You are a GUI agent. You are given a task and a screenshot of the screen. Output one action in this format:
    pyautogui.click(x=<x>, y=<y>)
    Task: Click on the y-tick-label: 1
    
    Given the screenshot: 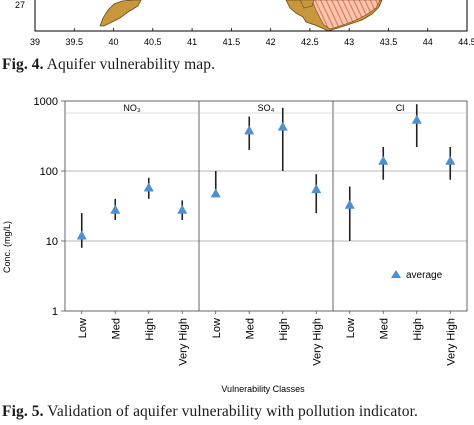 What is the action you would take?
    pyautogui.click(x=55, y=312)
    